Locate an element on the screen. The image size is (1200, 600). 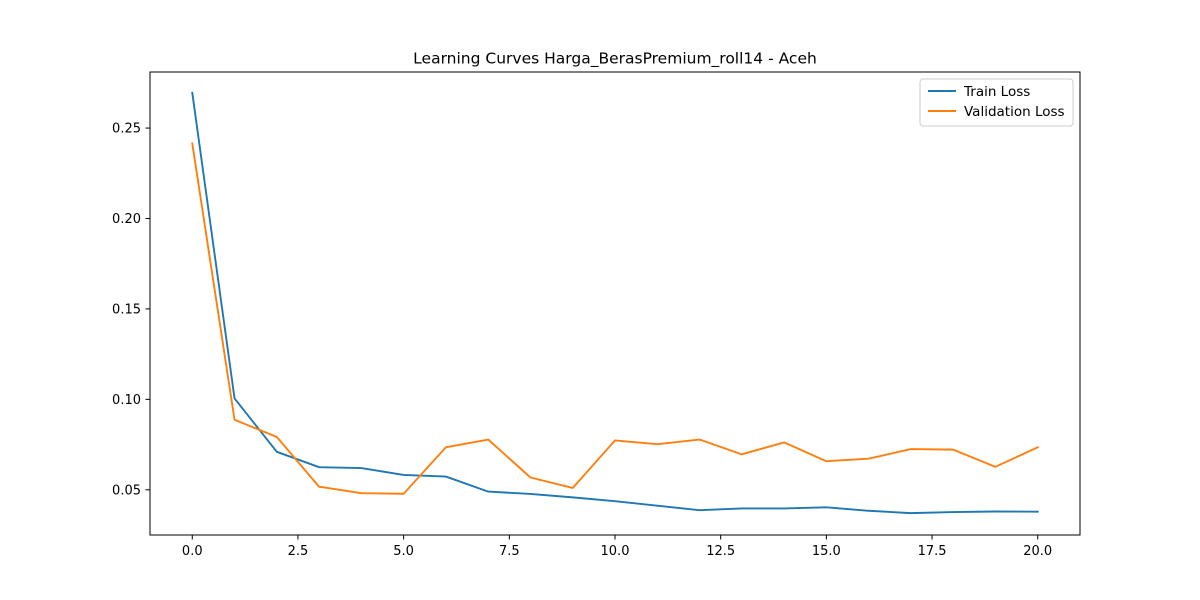
x-tick-label: 0.0 is located at coordinates (192, 551).